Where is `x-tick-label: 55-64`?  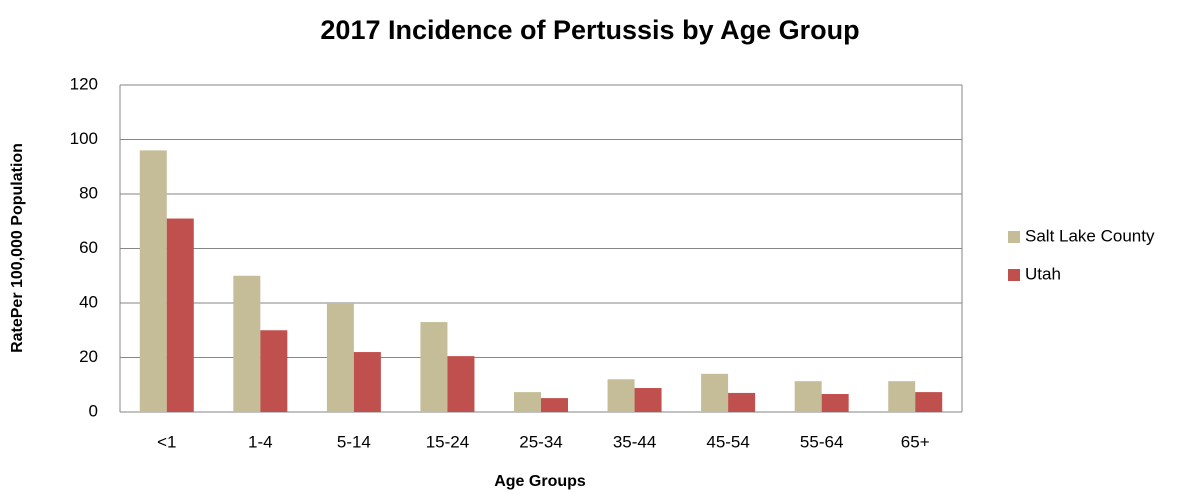
x-tick-label: 55-64 is located at coordinates (821, 441).